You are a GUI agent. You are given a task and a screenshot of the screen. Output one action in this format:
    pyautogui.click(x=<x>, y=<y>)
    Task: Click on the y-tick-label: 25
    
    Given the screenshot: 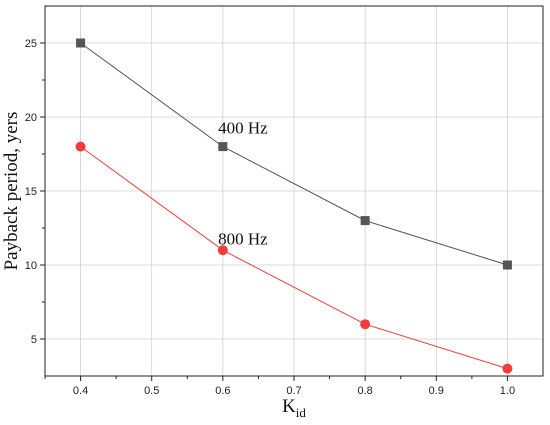 What is the action you would take?
    pyautogui.click(x=31, y=44)
    